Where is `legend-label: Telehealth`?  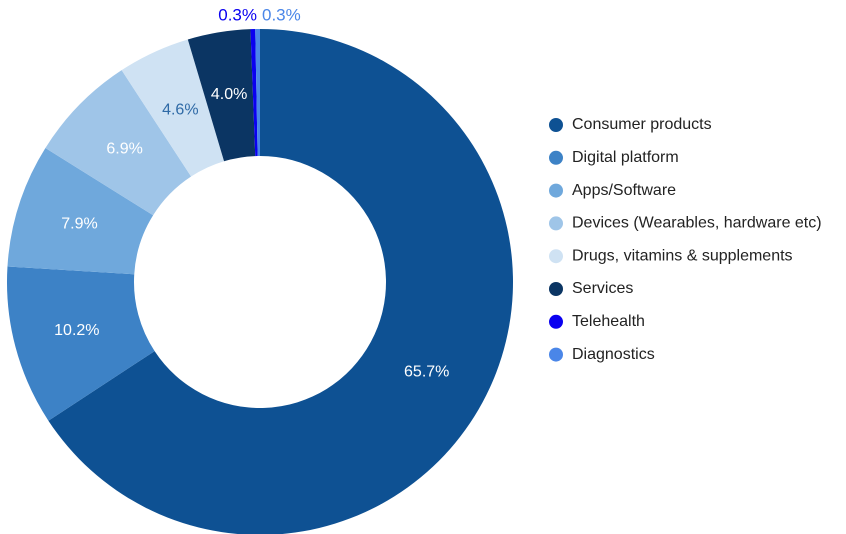
legend-label: Telehealth is located at coordinates (608, 321).